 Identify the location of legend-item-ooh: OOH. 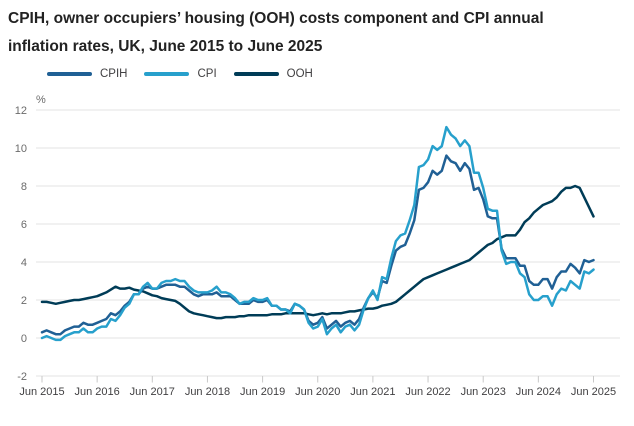
(273, 74).